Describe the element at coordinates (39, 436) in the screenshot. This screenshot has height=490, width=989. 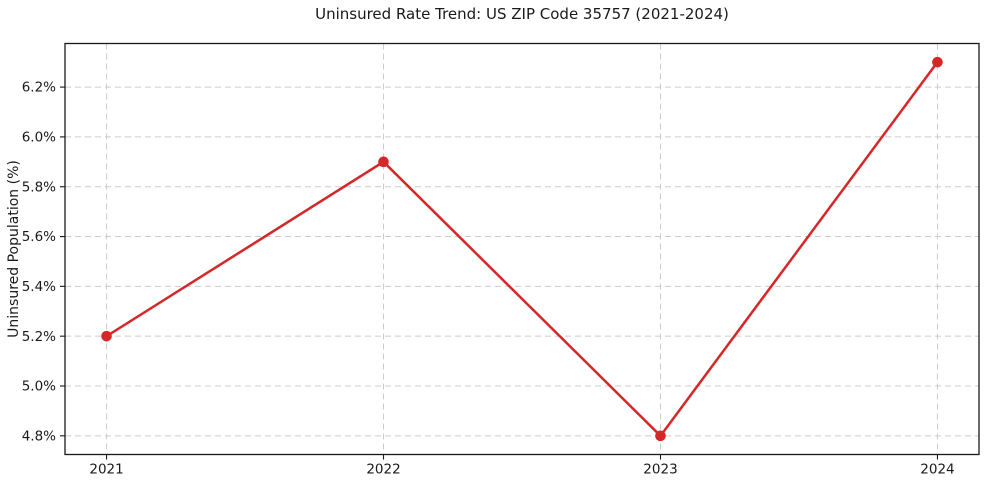
I see `y-tick-label: 4.8%` at that location.